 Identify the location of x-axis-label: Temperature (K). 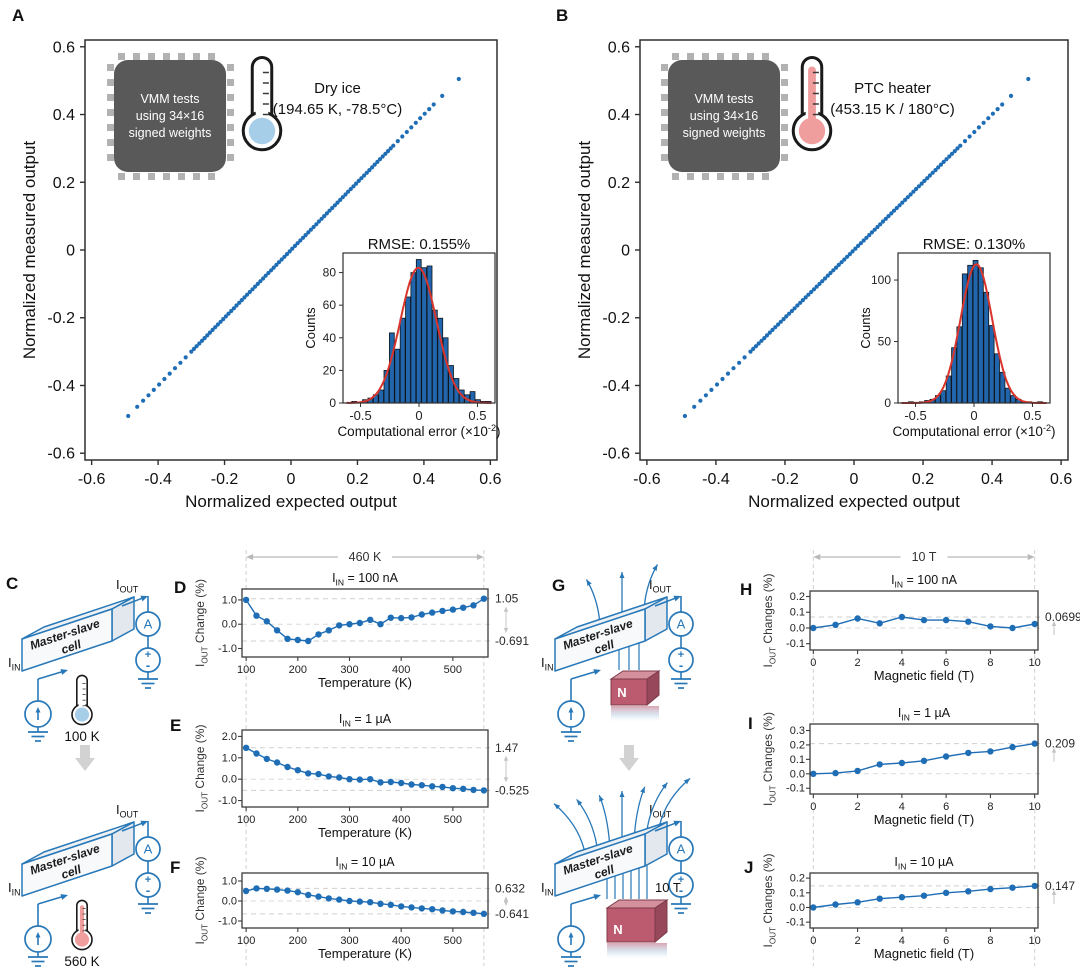
(365, 953).